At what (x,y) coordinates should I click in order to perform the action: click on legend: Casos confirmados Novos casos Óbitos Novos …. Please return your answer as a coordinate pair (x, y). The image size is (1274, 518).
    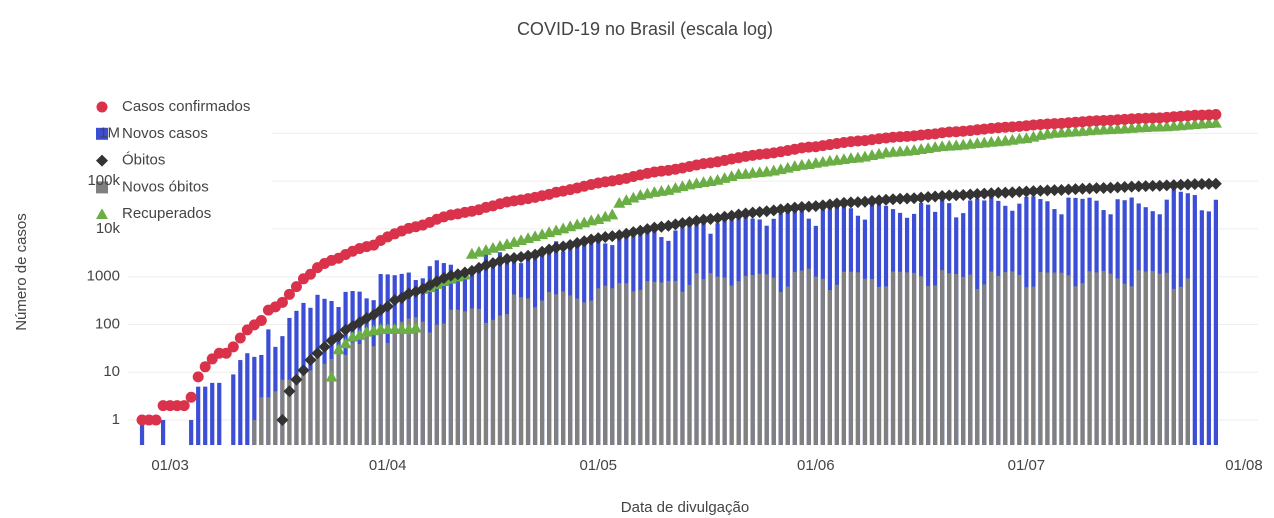
    Looking at the image, I should click on (177, 162).